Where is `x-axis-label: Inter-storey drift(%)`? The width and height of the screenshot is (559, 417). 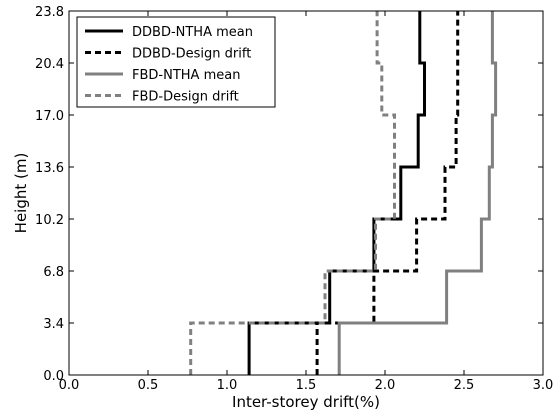
x-axis-label: Inter-storey drift(%) is located at coordinates (306, 402).